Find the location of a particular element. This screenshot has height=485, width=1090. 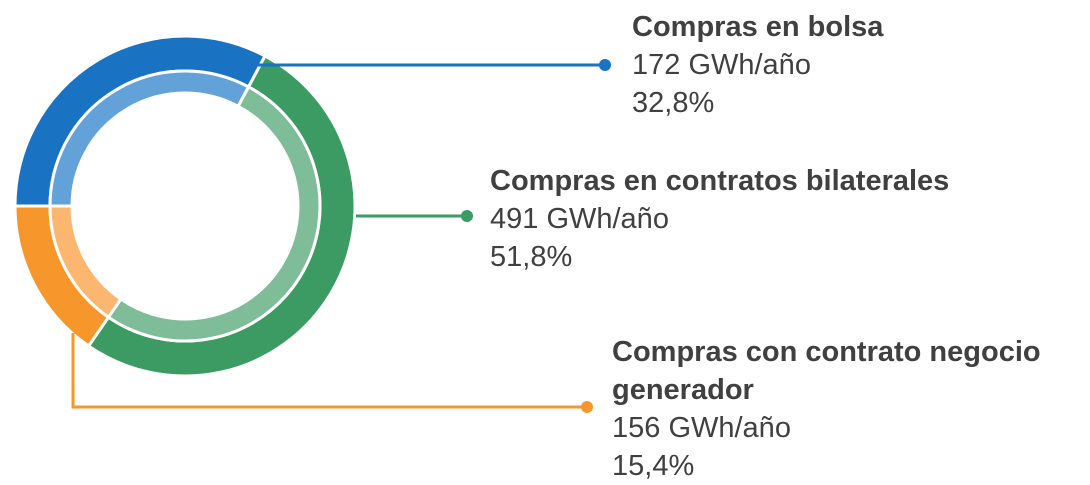

percent-label: 51,8% is located at coordinates (531, 257).